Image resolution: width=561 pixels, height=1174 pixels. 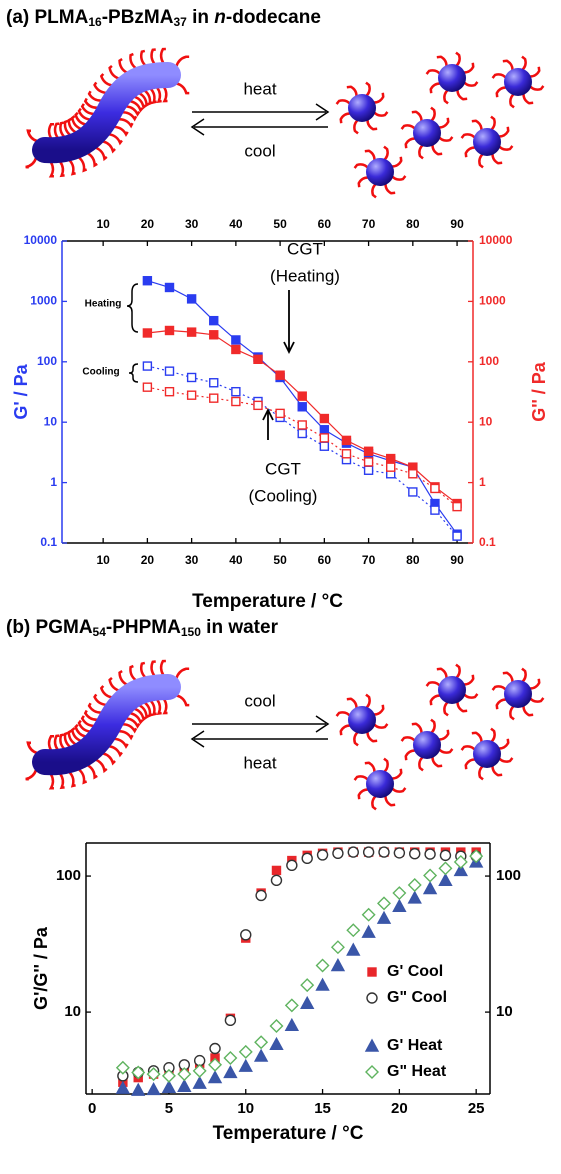 I want to click on x-tick-label: 30, so click(x=192, y=224).